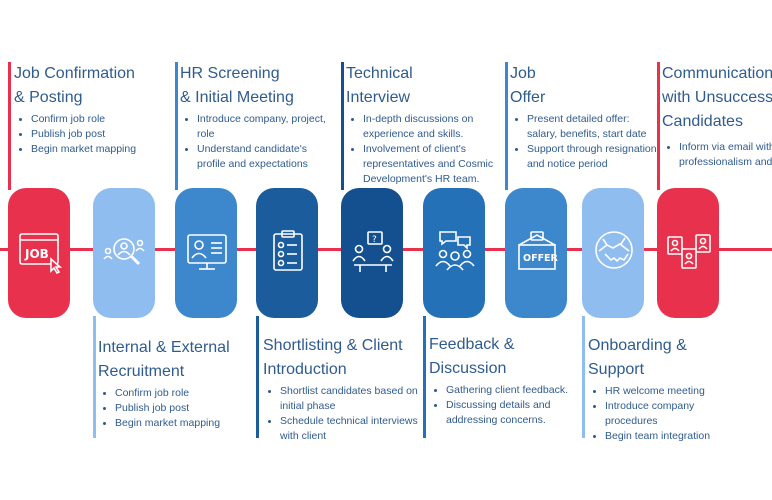 This screenshot has width=772, height=500. What do you see at coordinates (424, 377) in the screenshot?
I see `step-6-line` at bounding box center [424, 377].